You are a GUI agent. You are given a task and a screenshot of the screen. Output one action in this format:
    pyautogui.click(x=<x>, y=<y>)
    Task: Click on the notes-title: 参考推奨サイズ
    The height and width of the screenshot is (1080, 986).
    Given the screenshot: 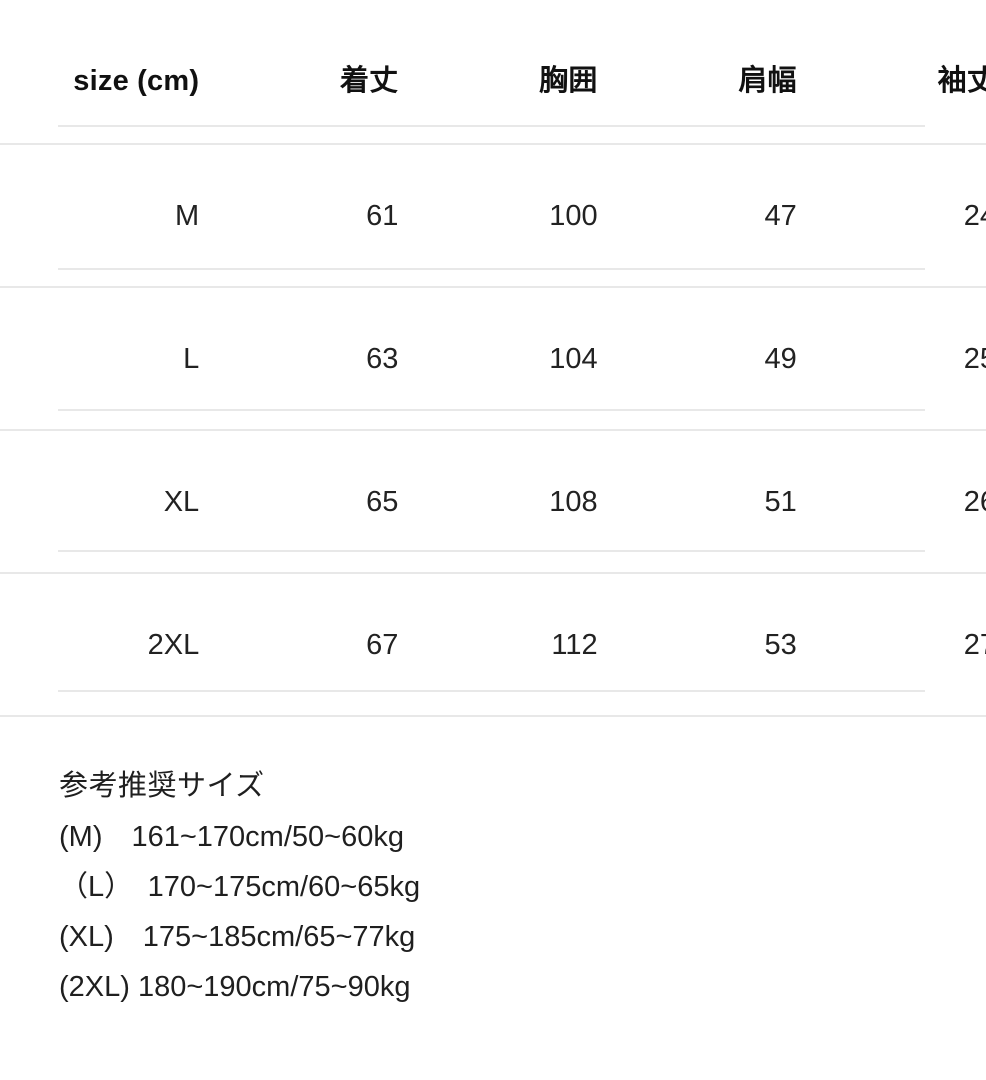 What is the action you would take?
    pyautogui.click(x=162, y=786)
    